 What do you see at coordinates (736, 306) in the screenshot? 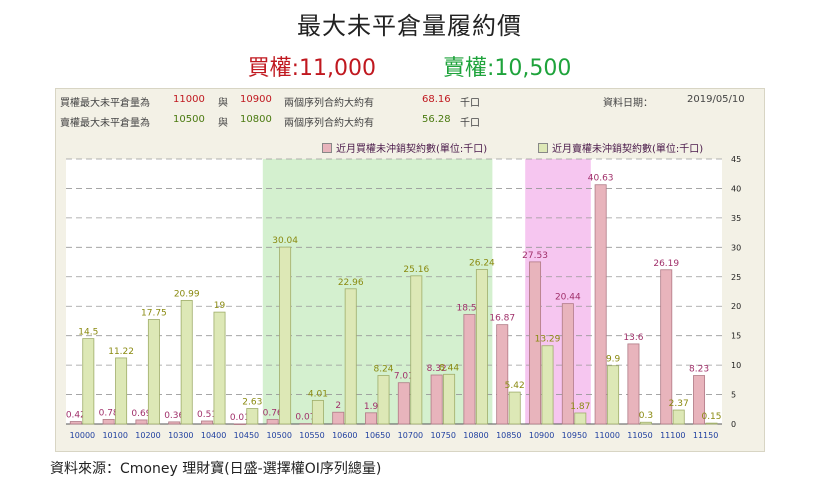
I see `y-tick-label: 20` at bounding box center [736, 306].